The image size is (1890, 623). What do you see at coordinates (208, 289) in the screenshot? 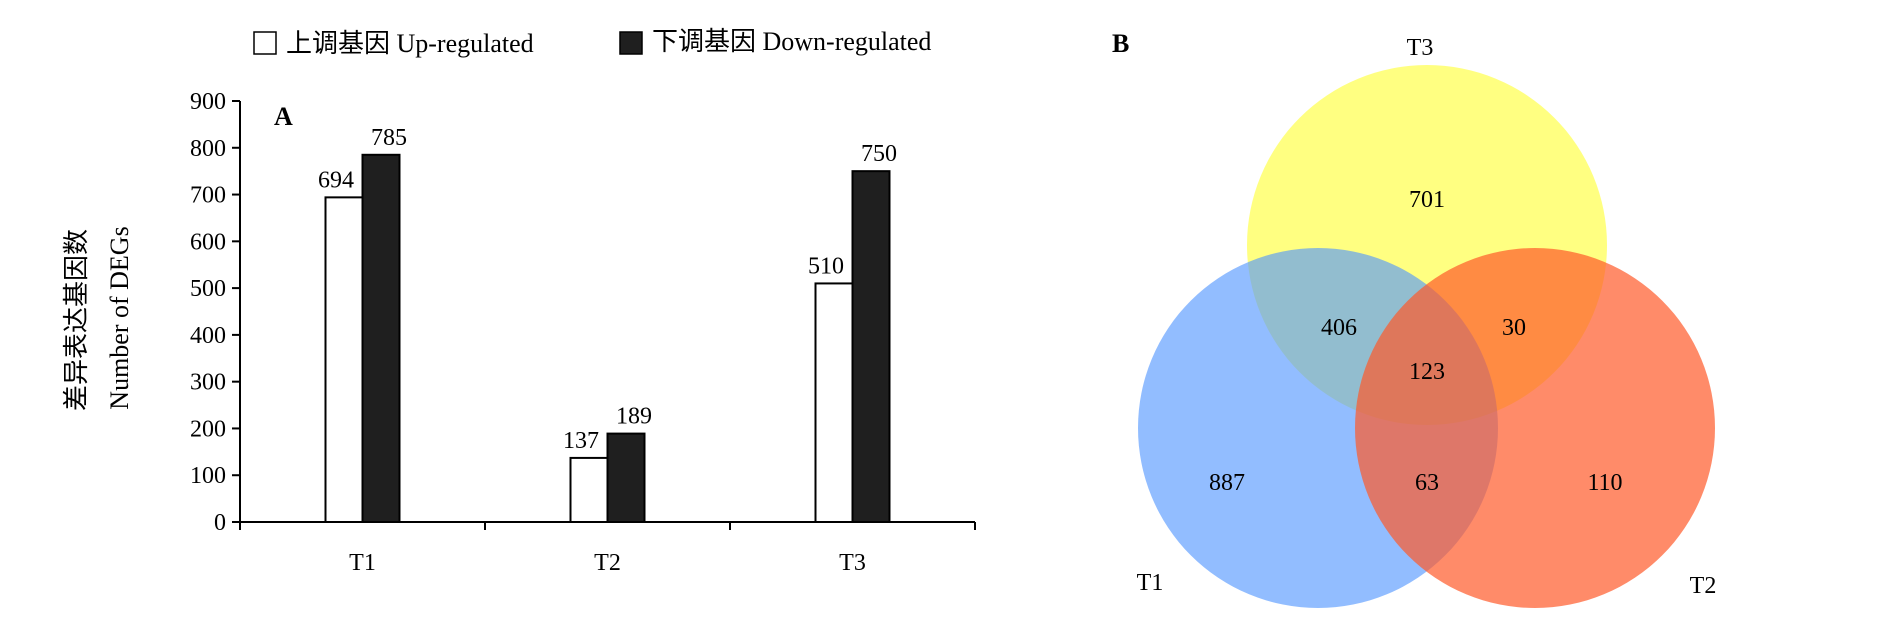
I see `y-tick-label: 500` at bounding box center [208, 289].